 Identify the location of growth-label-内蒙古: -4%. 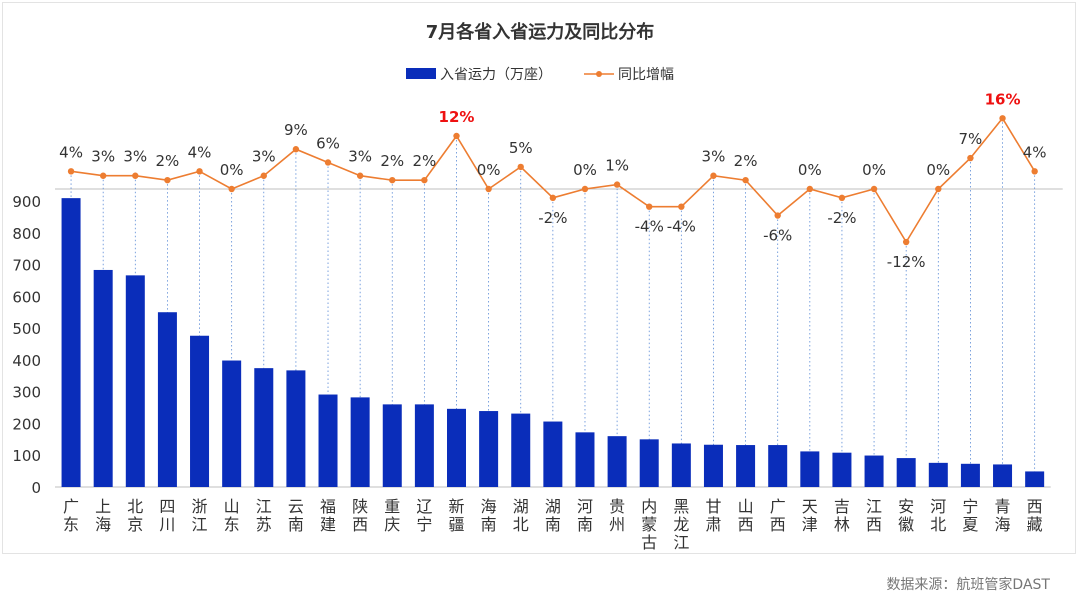
(649, 227).